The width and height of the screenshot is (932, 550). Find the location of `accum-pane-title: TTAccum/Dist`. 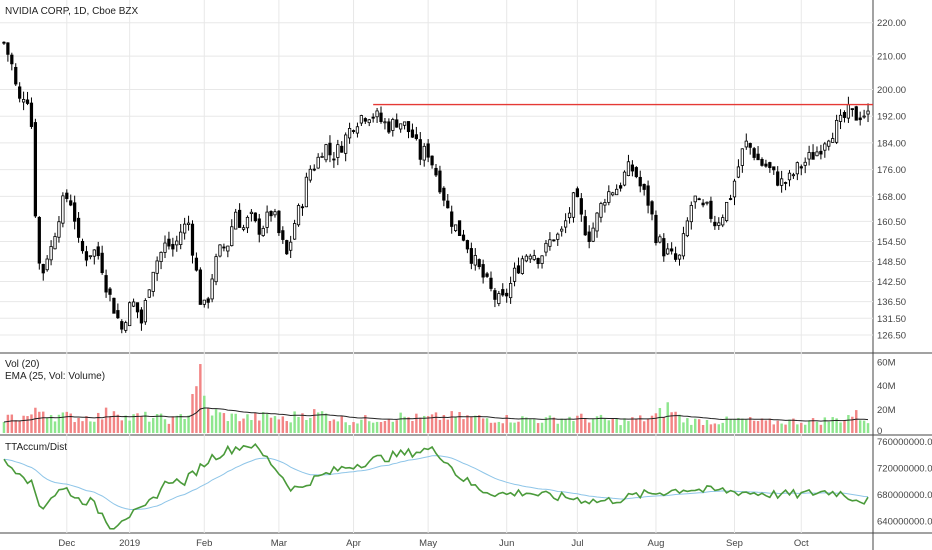

accum-pane-title: TTAccum/Dist is located at coordinates (36, 447).